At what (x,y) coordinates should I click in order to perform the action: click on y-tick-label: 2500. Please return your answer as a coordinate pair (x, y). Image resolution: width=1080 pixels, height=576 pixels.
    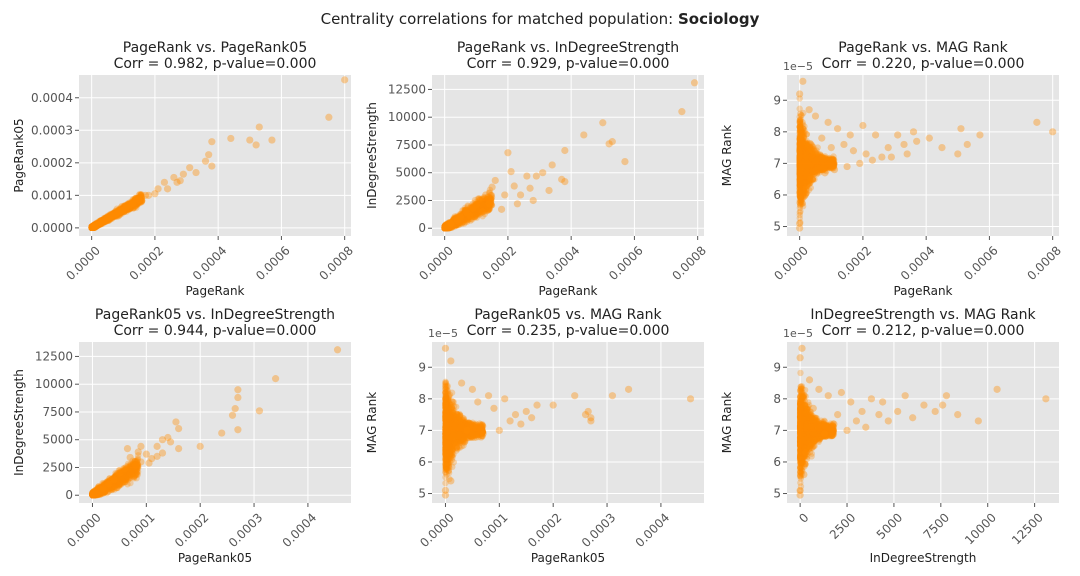
    Looking at the image, I should click on (410, 200).